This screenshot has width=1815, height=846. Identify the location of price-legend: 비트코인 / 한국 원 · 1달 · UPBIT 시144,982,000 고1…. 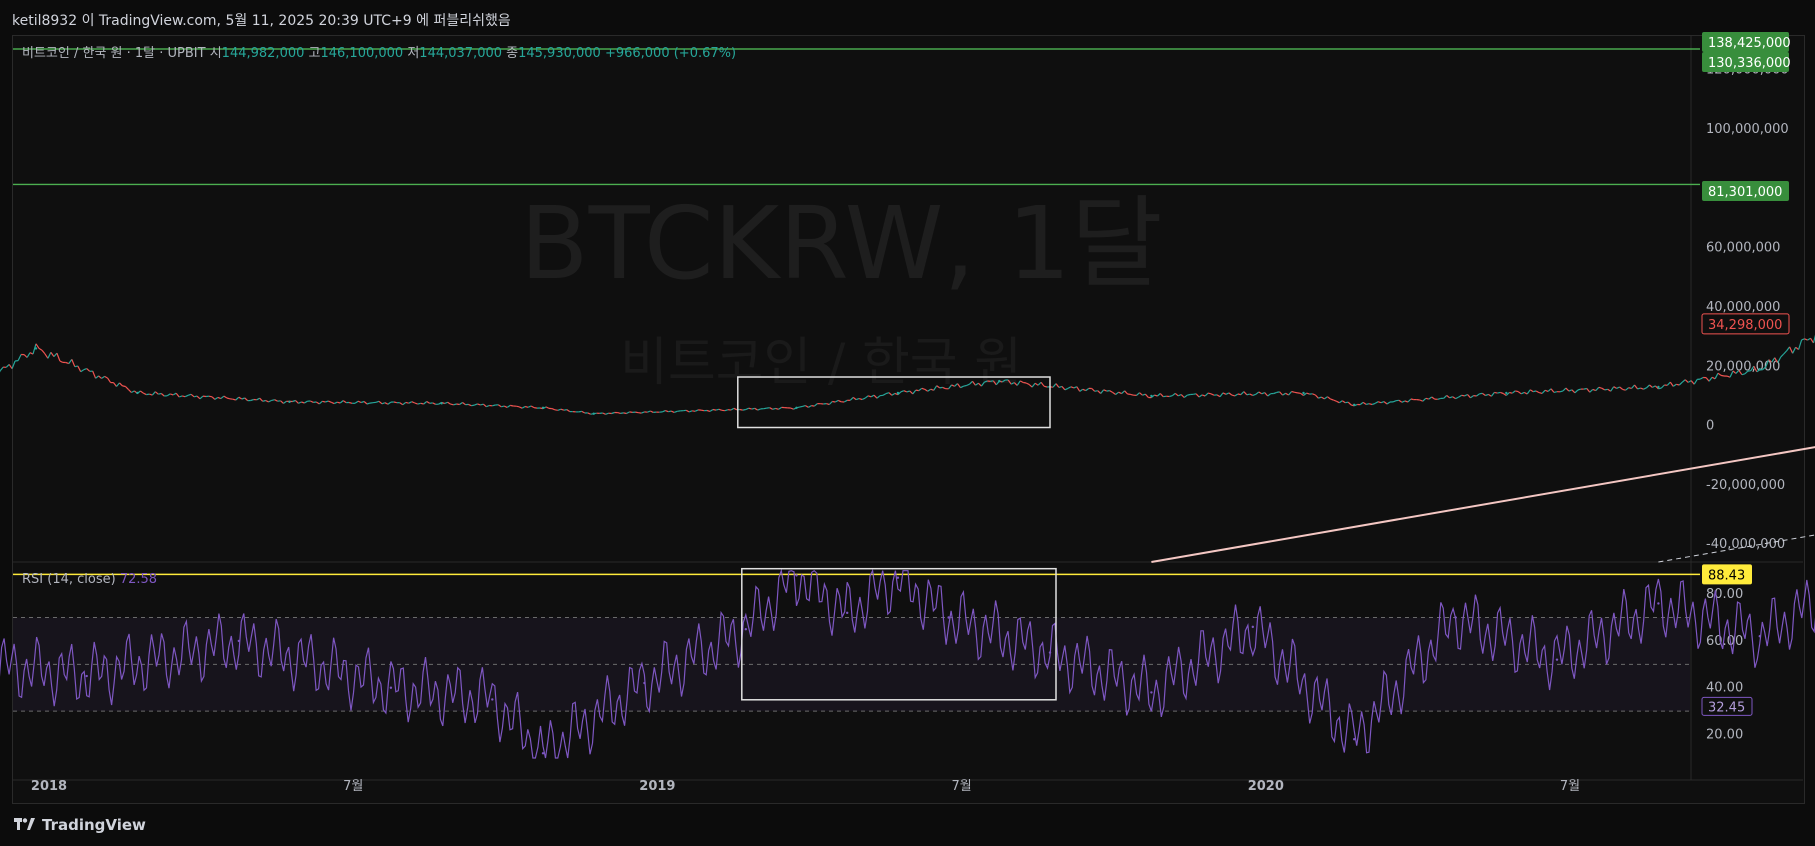
(379, 53).